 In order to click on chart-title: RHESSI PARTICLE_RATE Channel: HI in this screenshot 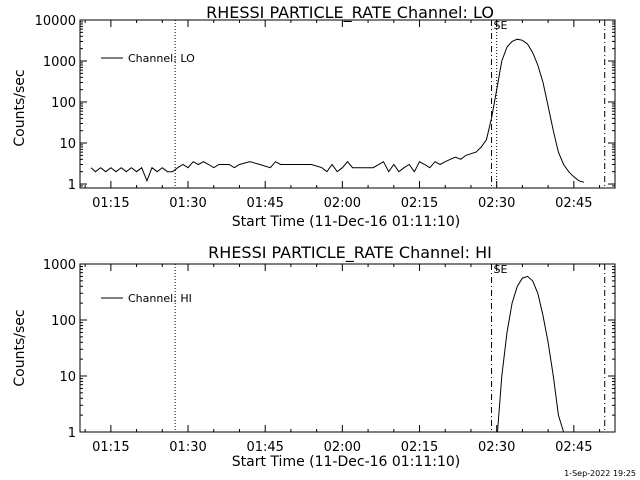, I will do `click(350, 253)`.